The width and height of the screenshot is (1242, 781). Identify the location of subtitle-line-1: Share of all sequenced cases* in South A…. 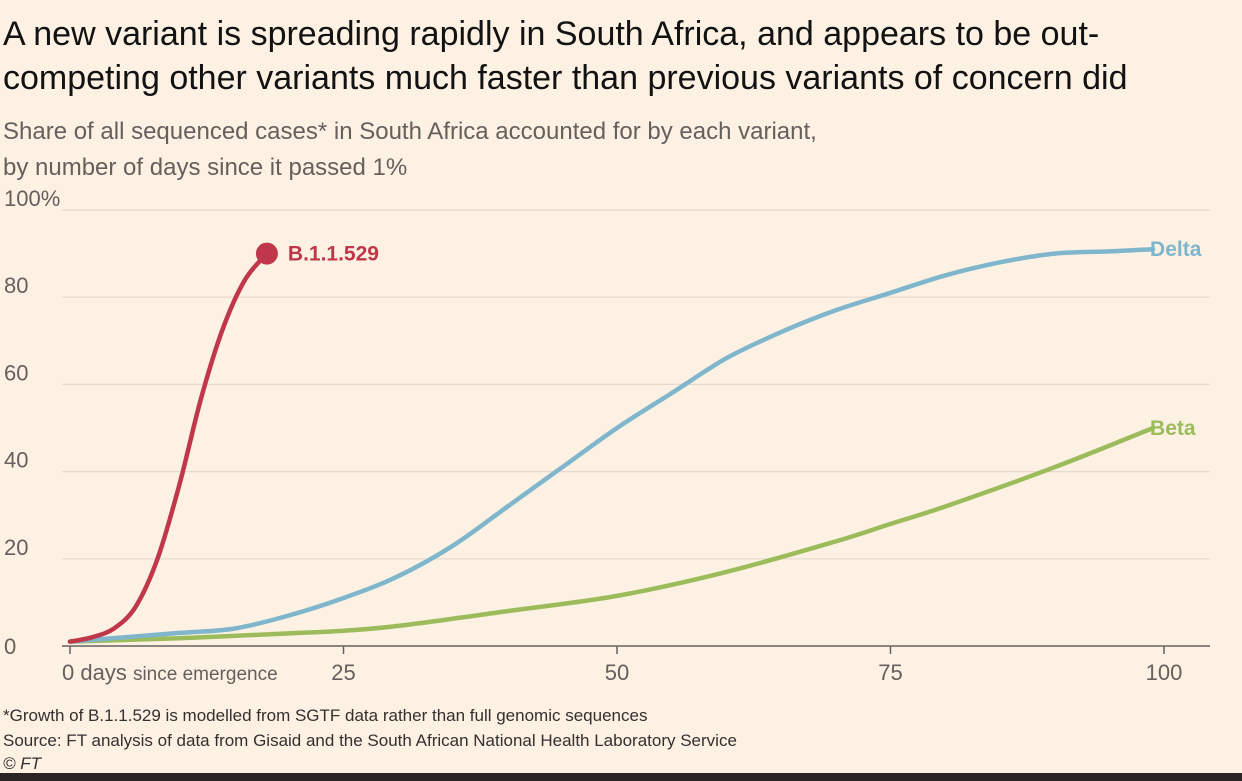
(410, 131).